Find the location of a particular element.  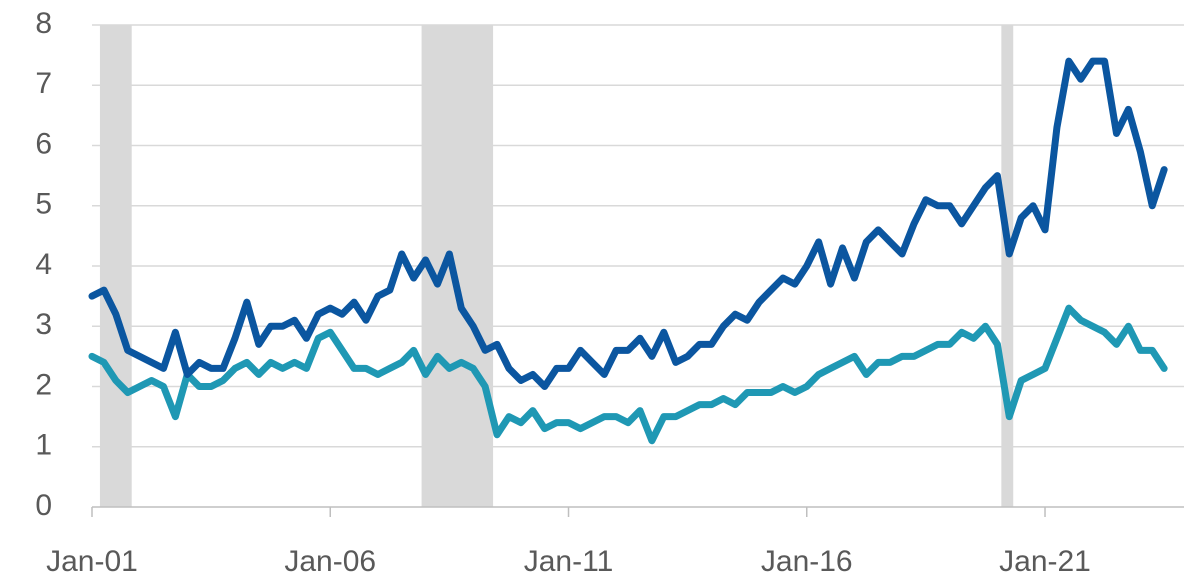

x-tick-label: Jan-21 is located at coordinates (1045, 561).